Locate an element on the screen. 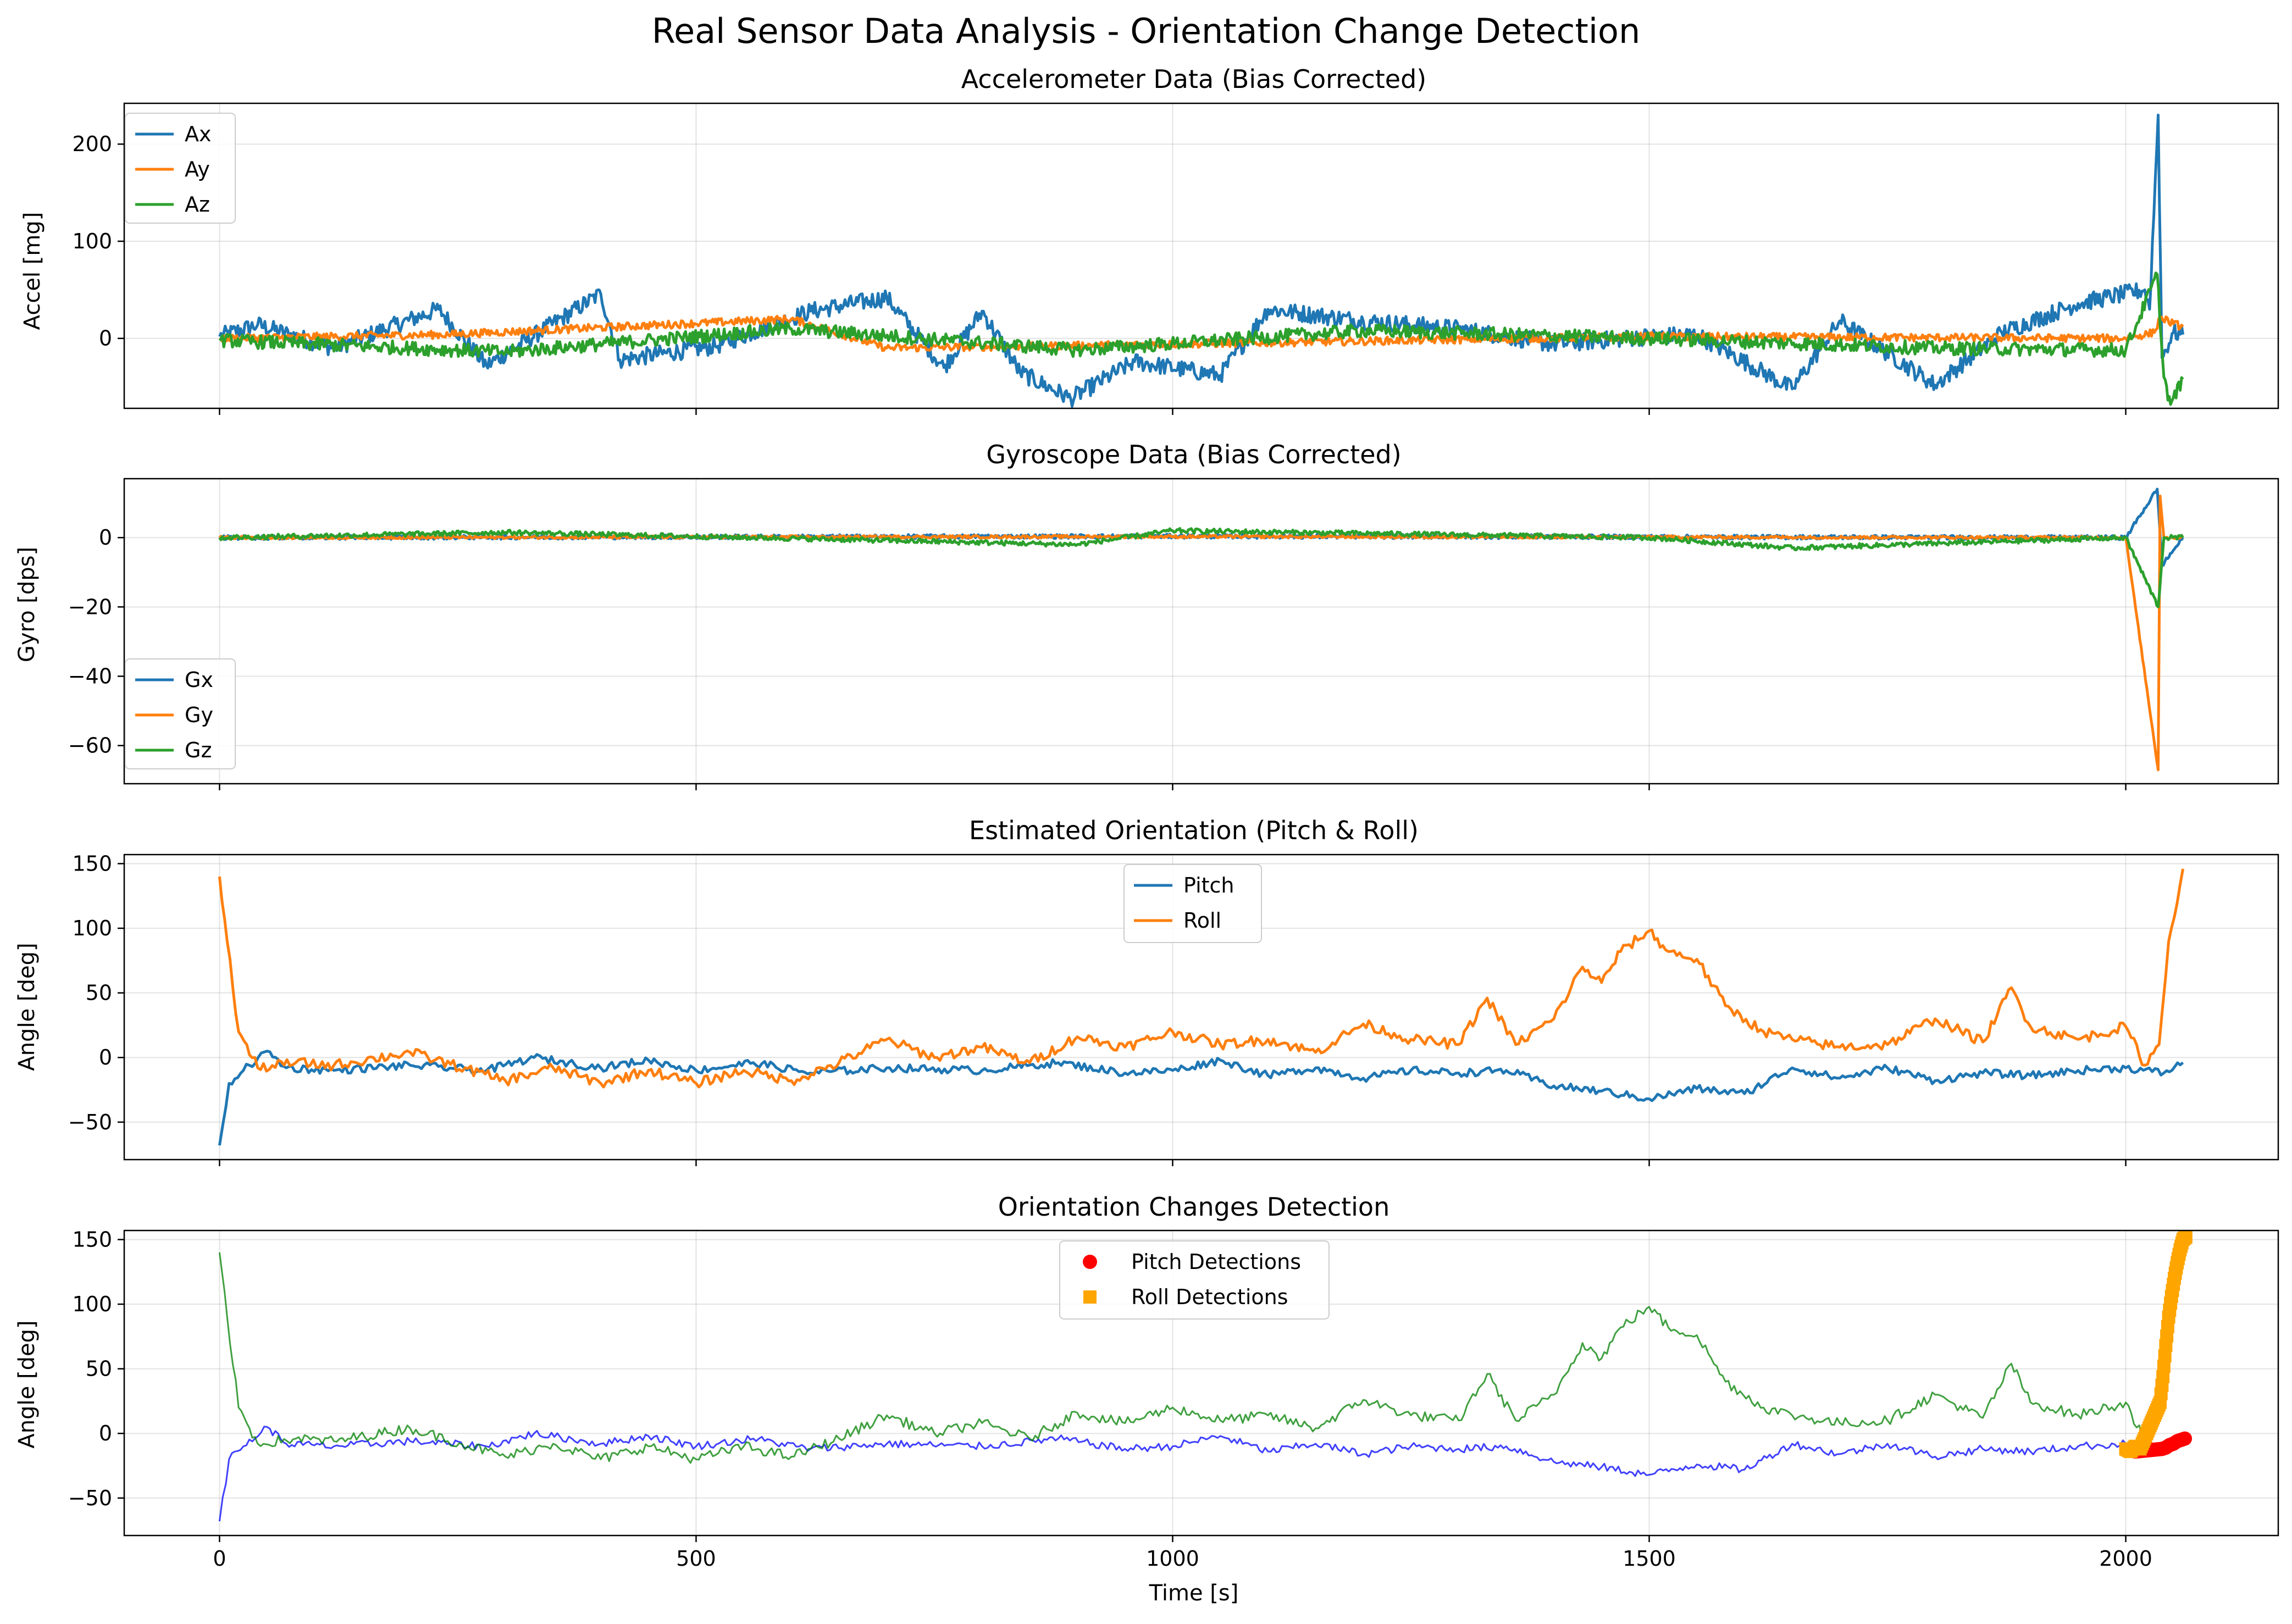  panel-title: Orientation Changes Detection is located at coordinates (1193, 1207).